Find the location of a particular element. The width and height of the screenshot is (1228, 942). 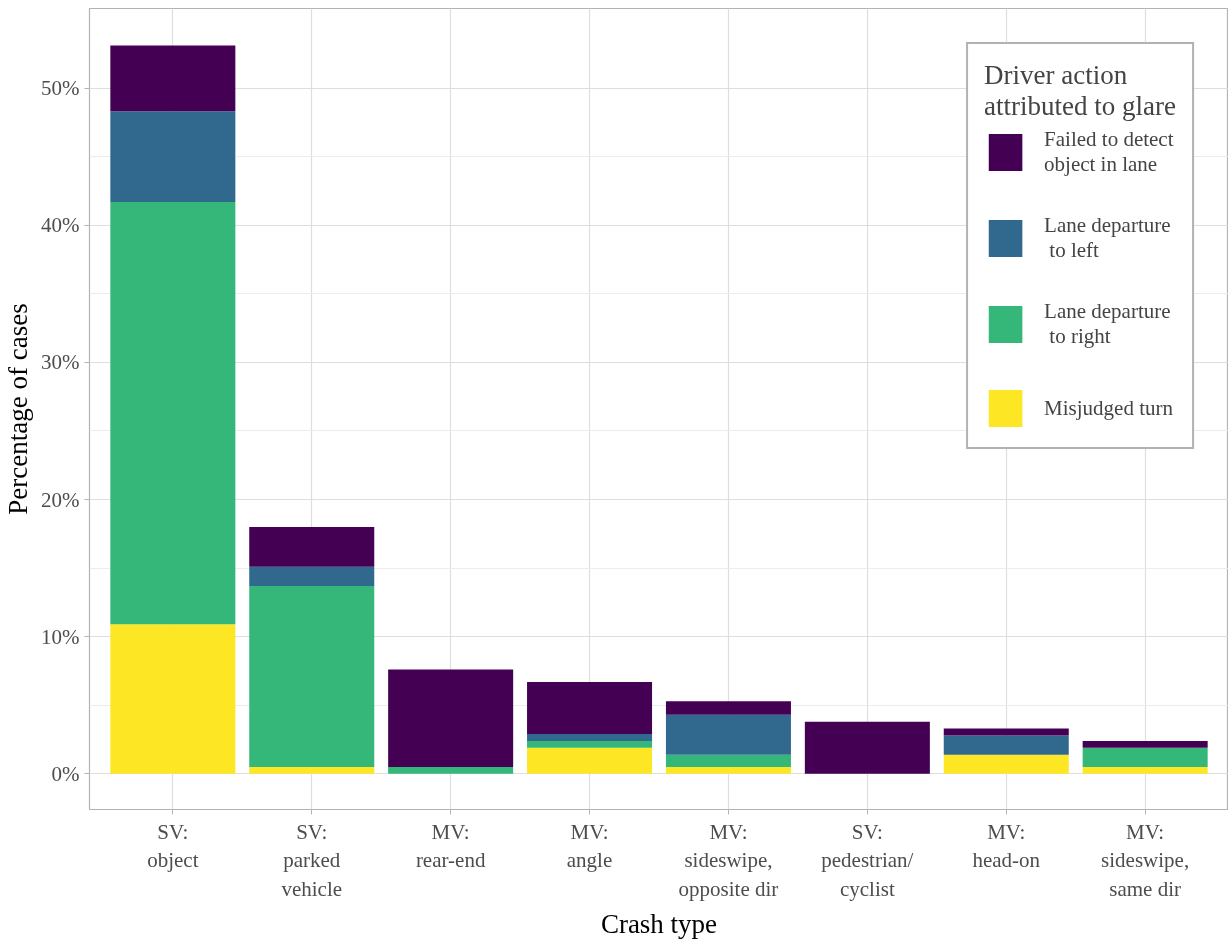

y-tick-label: 50% is located at coordinates (60, 88).